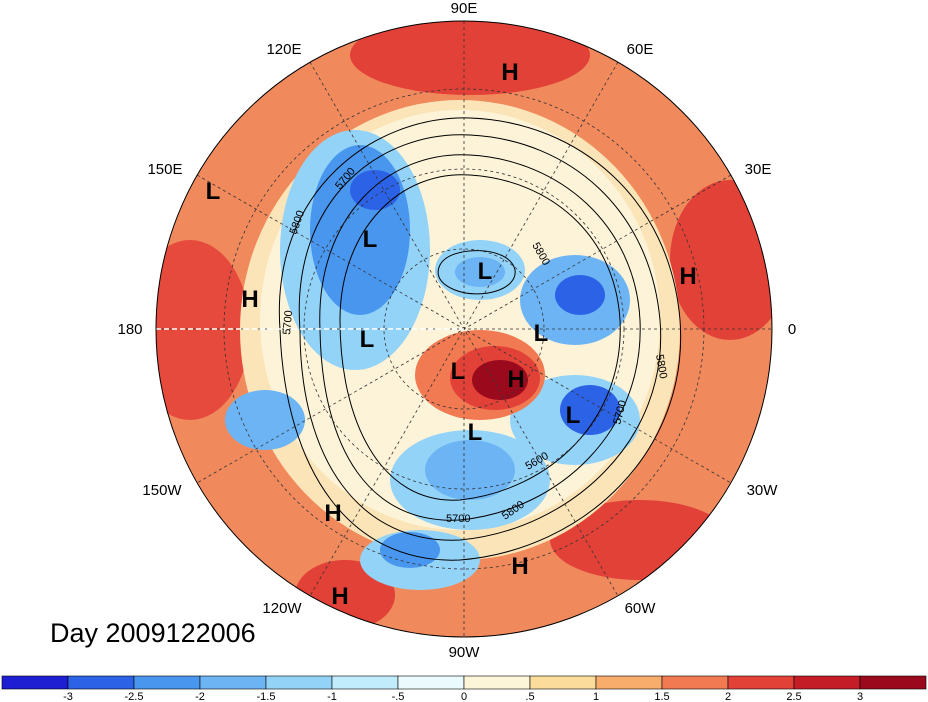 This screenshot has width=928, height=702. I want to click on lon-180-label: 180, so click(129, 329).